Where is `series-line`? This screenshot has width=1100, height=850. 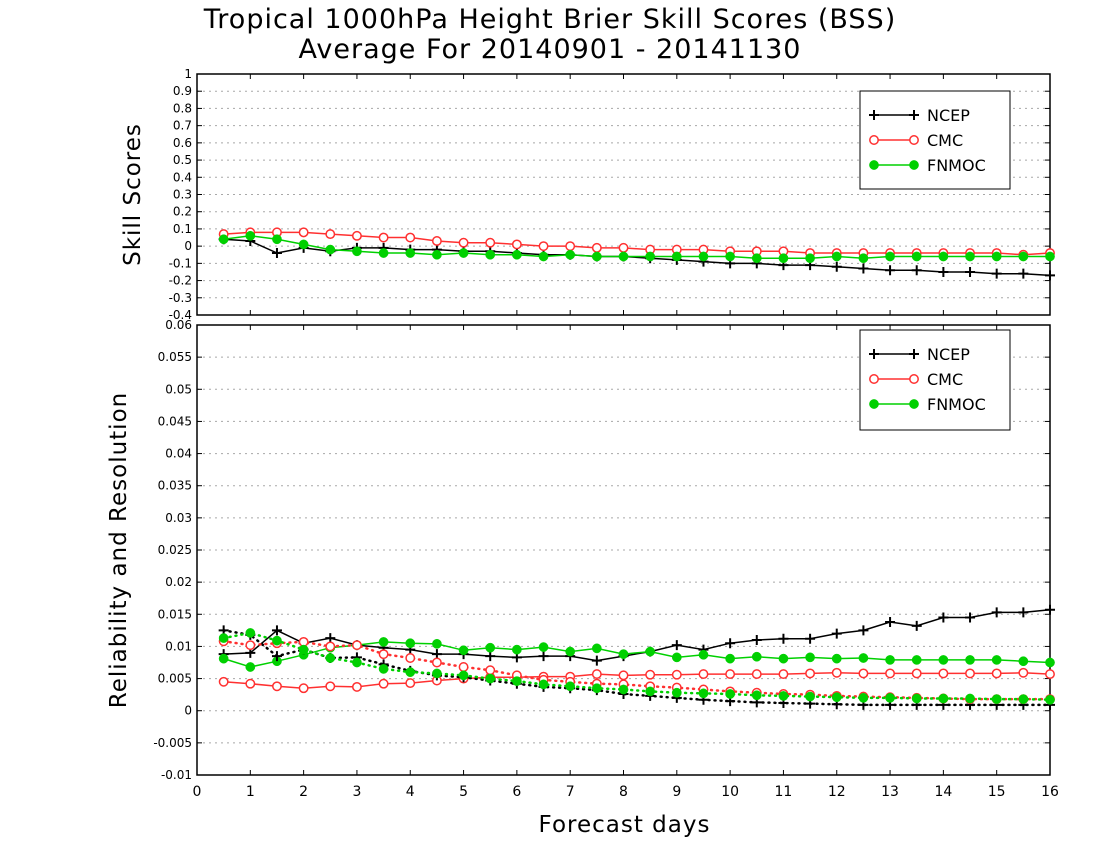 series-line is located at coordinates (636, 247).